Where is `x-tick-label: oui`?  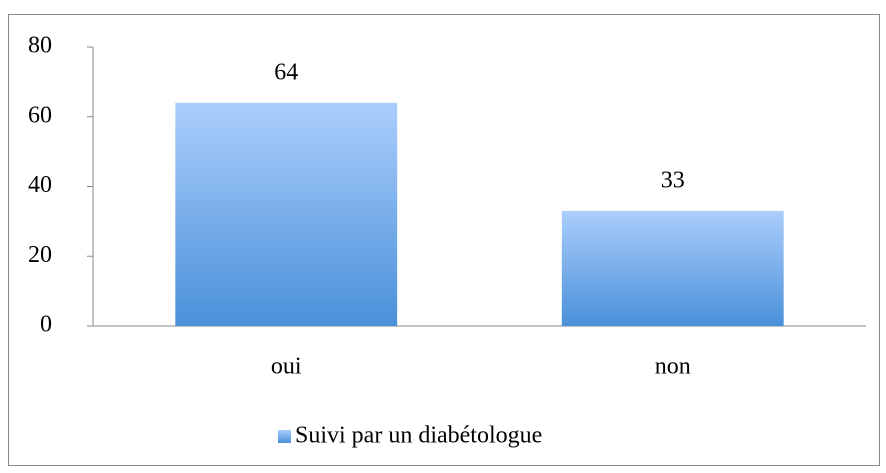
x-tick-label: oui is located at coordinates (286, 367).